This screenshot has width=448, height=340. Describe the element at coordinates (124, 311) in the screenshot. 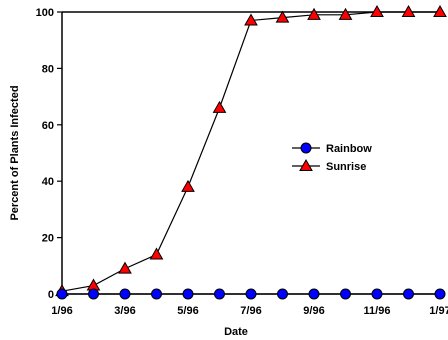

I see `x-tick-label: 3/96` at that location.